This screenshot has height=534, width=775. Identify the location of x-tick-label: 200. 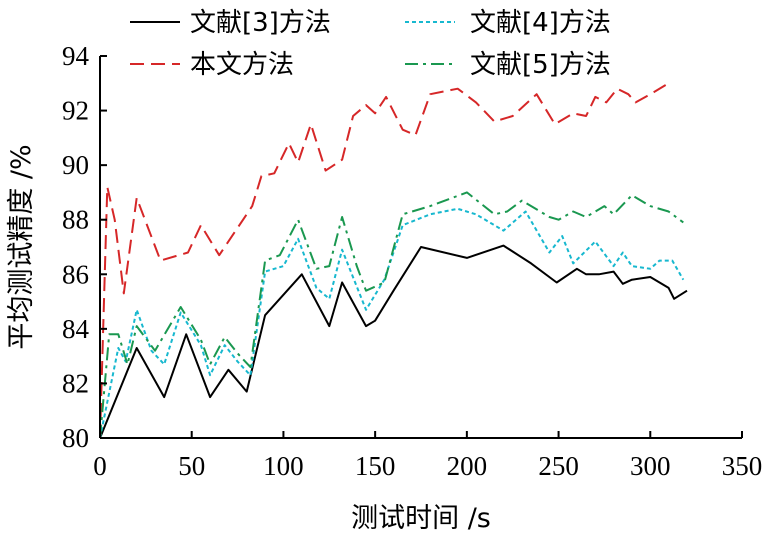
(467, 466).